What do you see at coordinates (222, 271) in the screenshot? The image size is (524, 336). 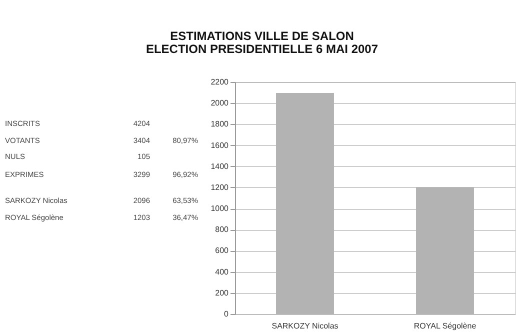 I see `y-tick-label: 400` at bounding box center [222, 271].